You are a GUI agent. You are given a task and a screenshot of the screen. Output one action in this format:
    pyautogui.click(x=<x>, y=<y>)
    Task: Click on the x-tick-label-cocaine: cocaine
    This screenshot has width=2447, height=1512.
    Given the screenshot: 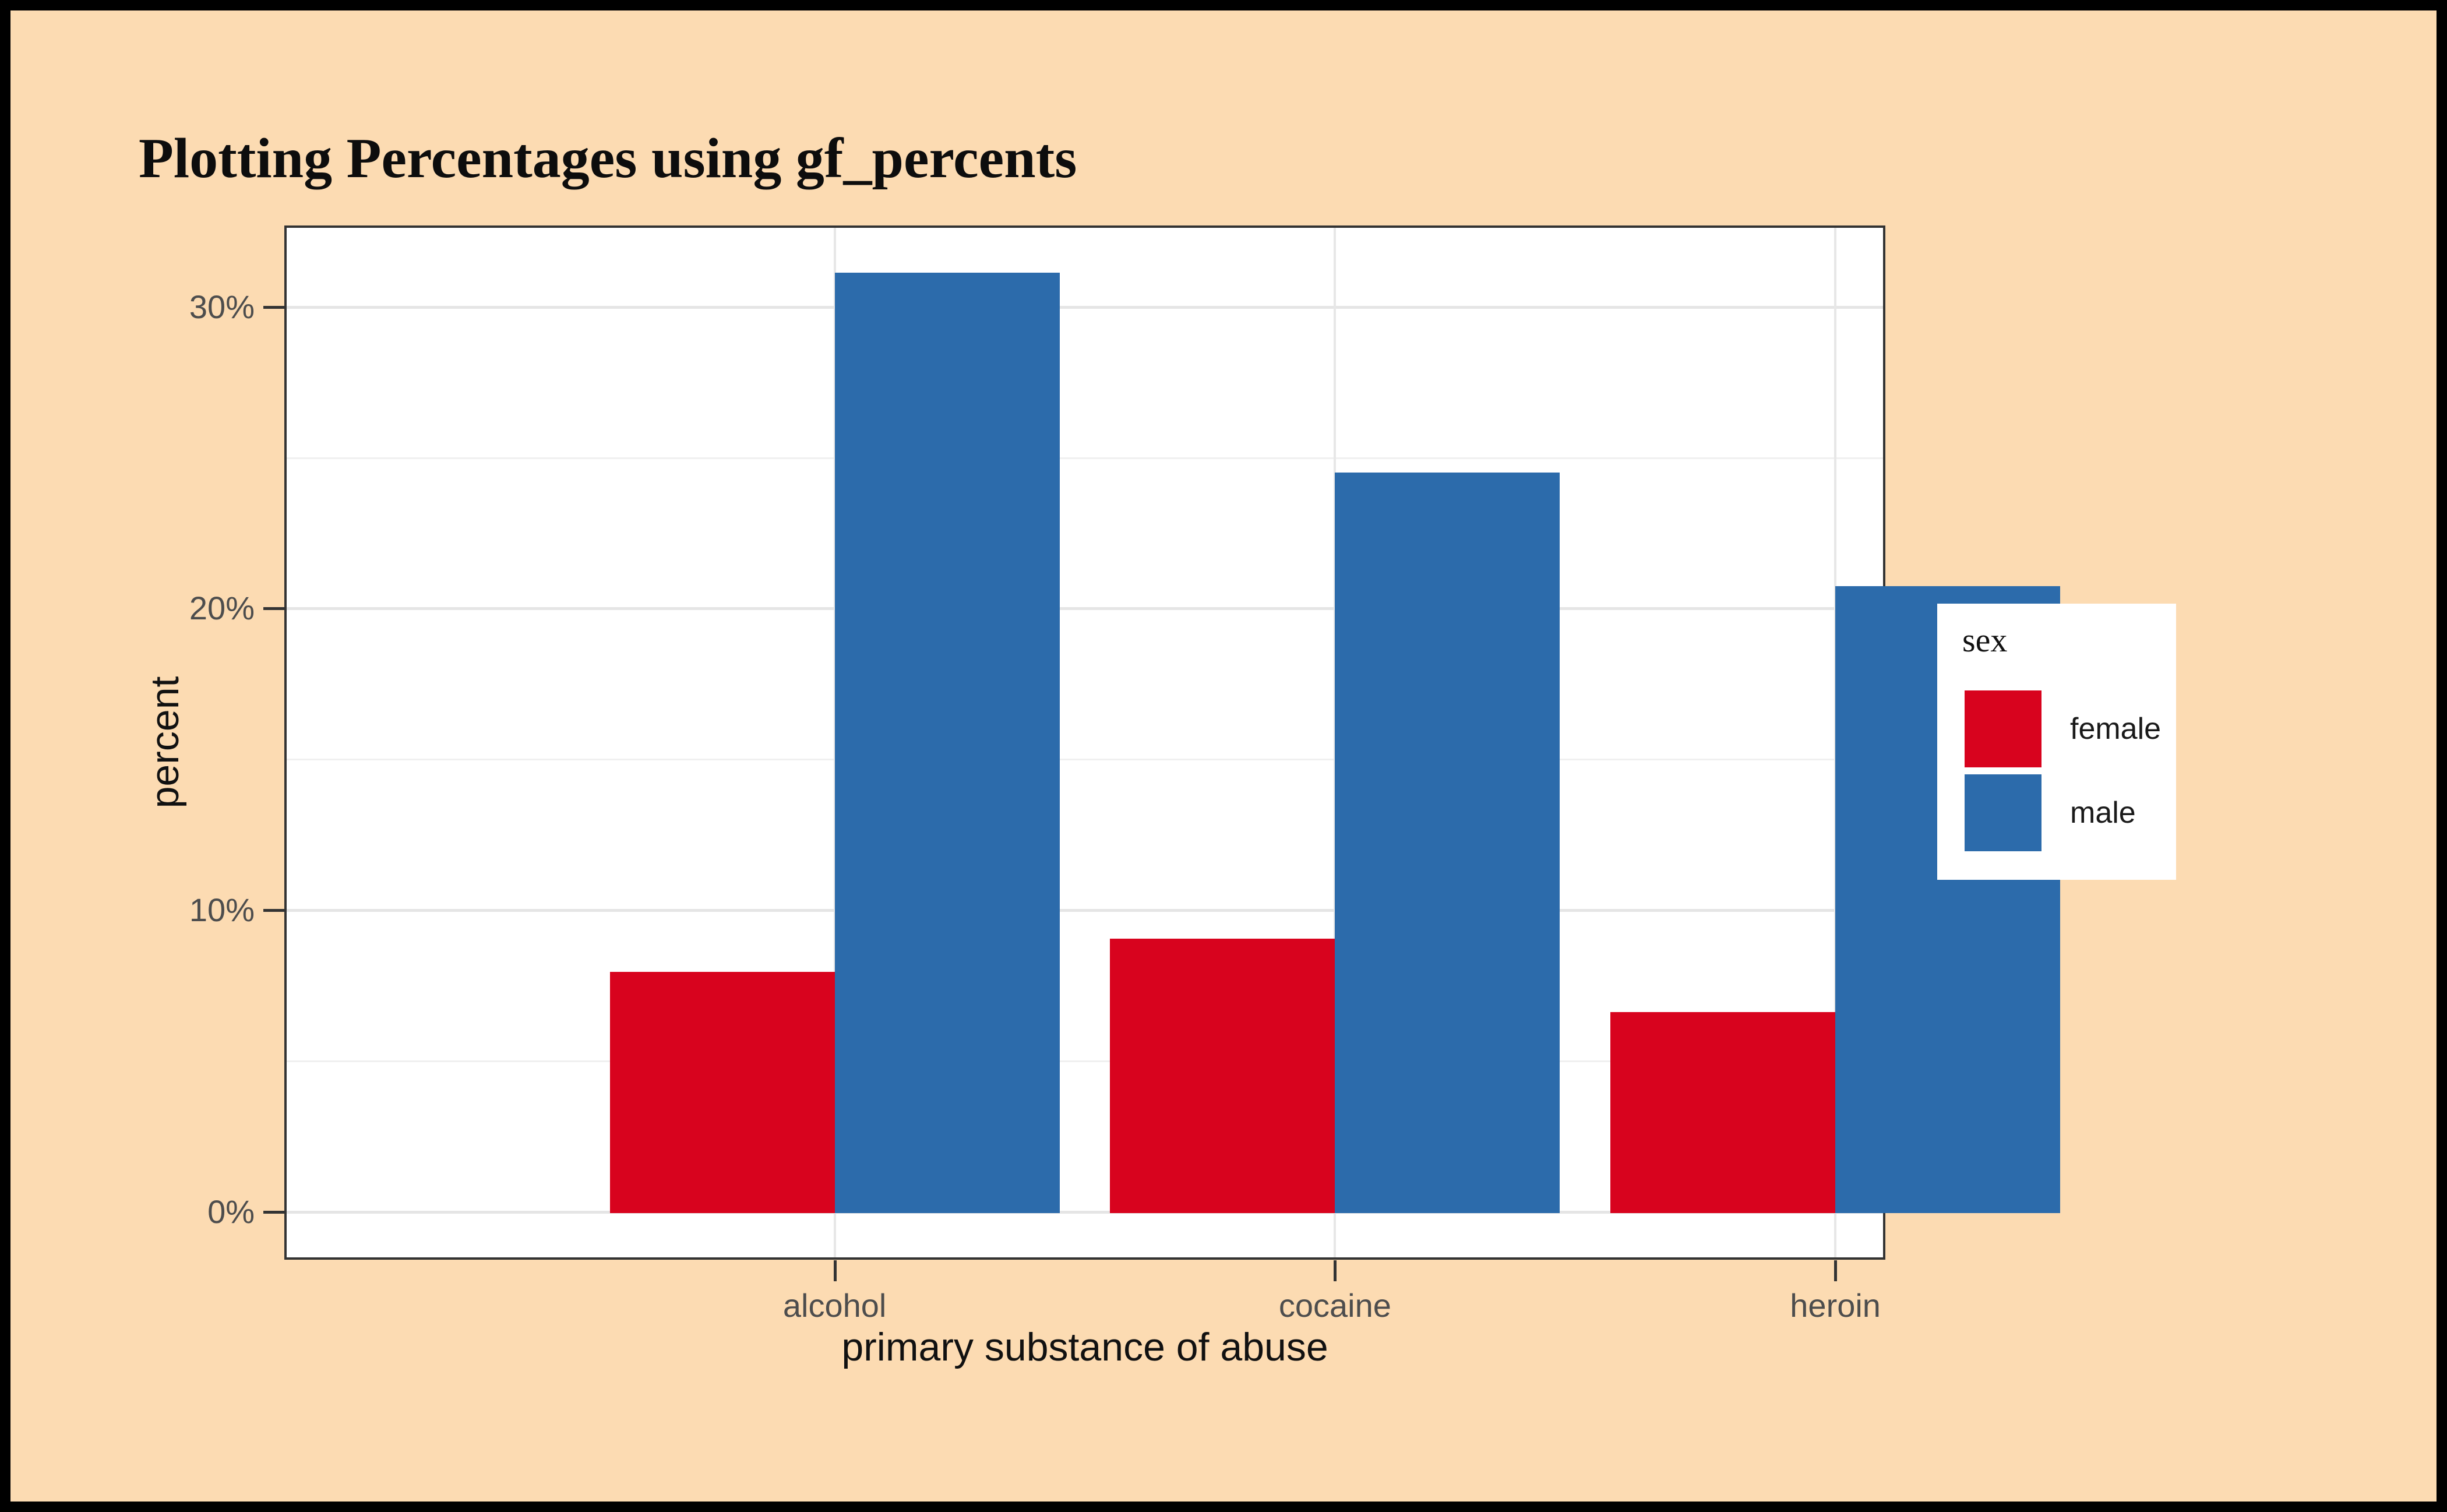 What is the action you would take?
    pyautogui.click(x=1334, y=1306)
    